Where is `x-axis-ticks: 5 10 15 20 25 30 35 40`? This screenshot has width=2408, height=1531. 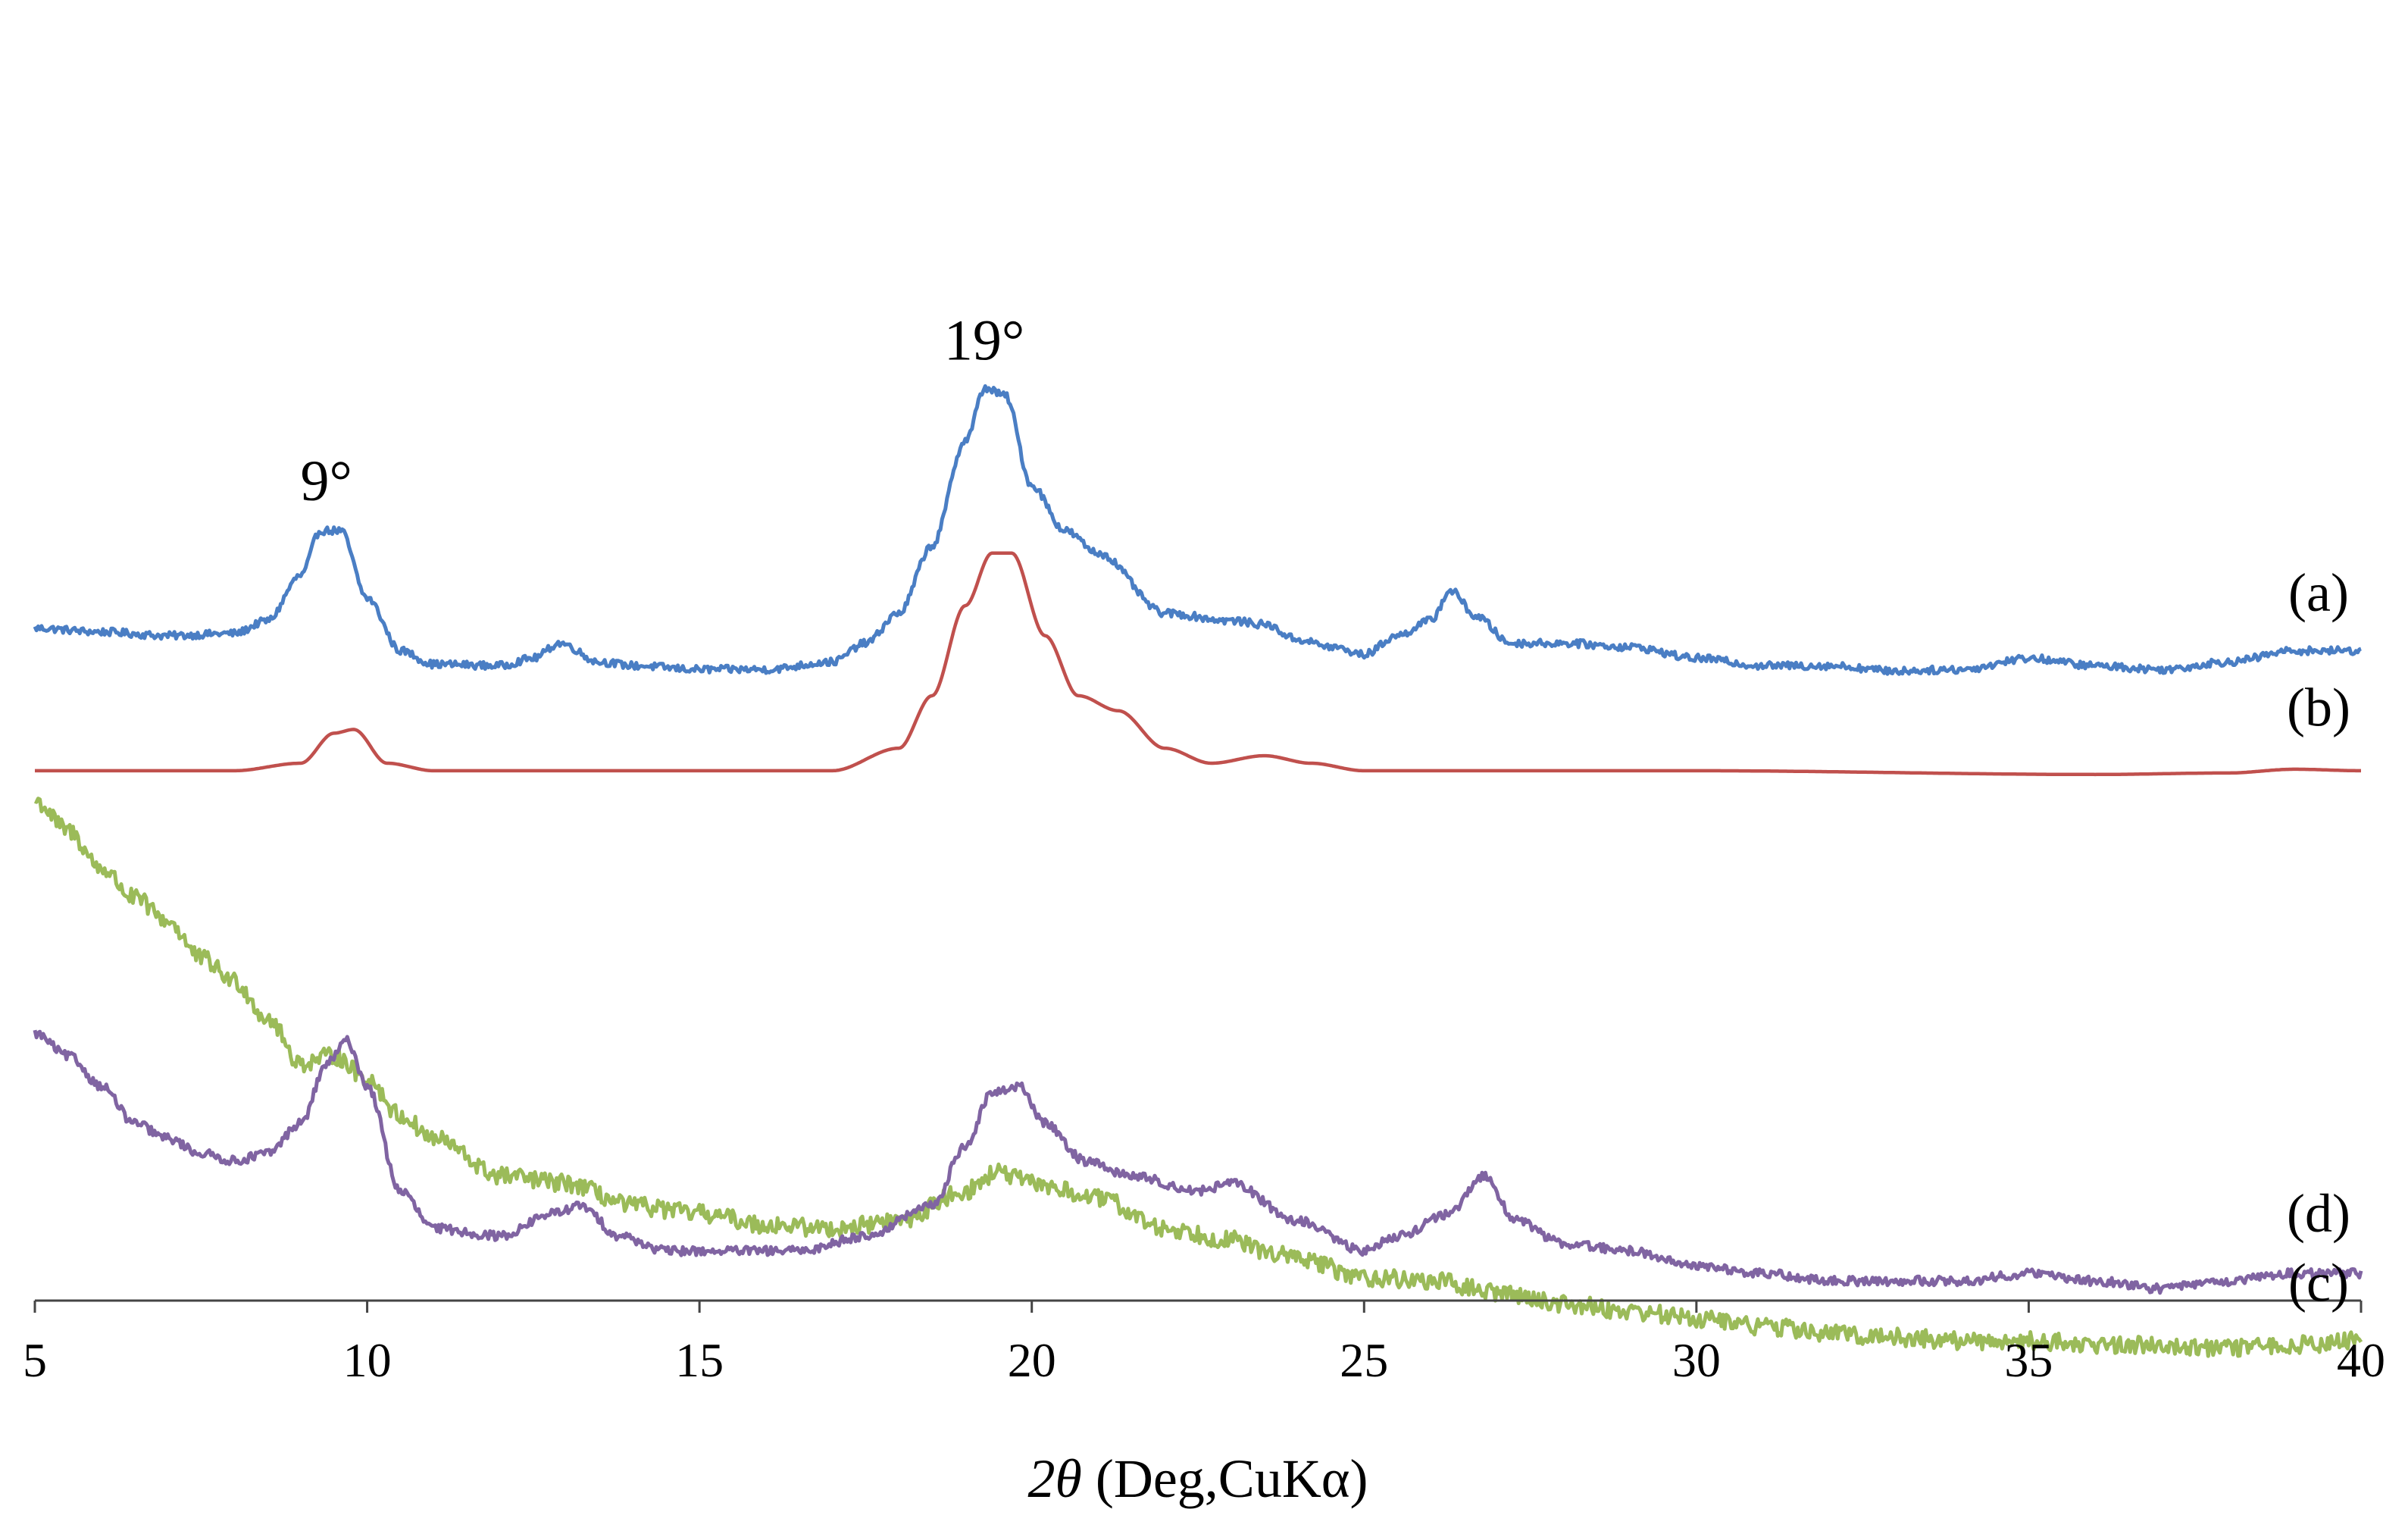 x-axis-ticks: 5 10 15 20 25 30 35 40 is located at coordinates (1204, 1344).